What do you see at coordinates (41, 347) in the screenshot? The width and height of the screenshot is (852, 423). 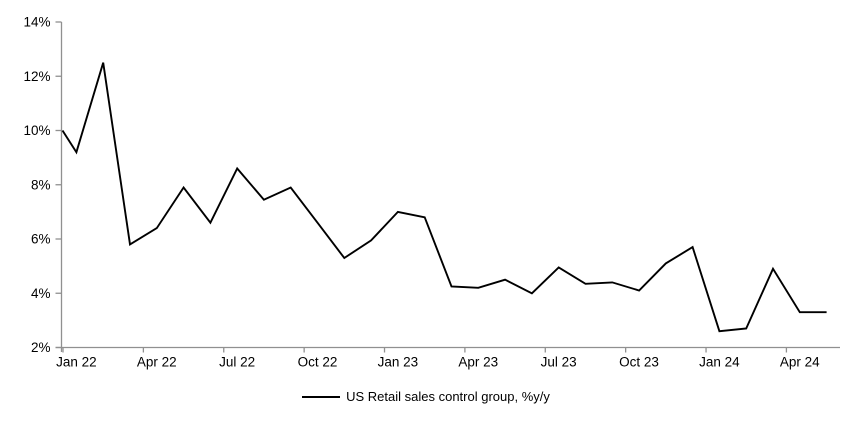 I see `y-tick-label: 2%` at bounding box center [41, 347].